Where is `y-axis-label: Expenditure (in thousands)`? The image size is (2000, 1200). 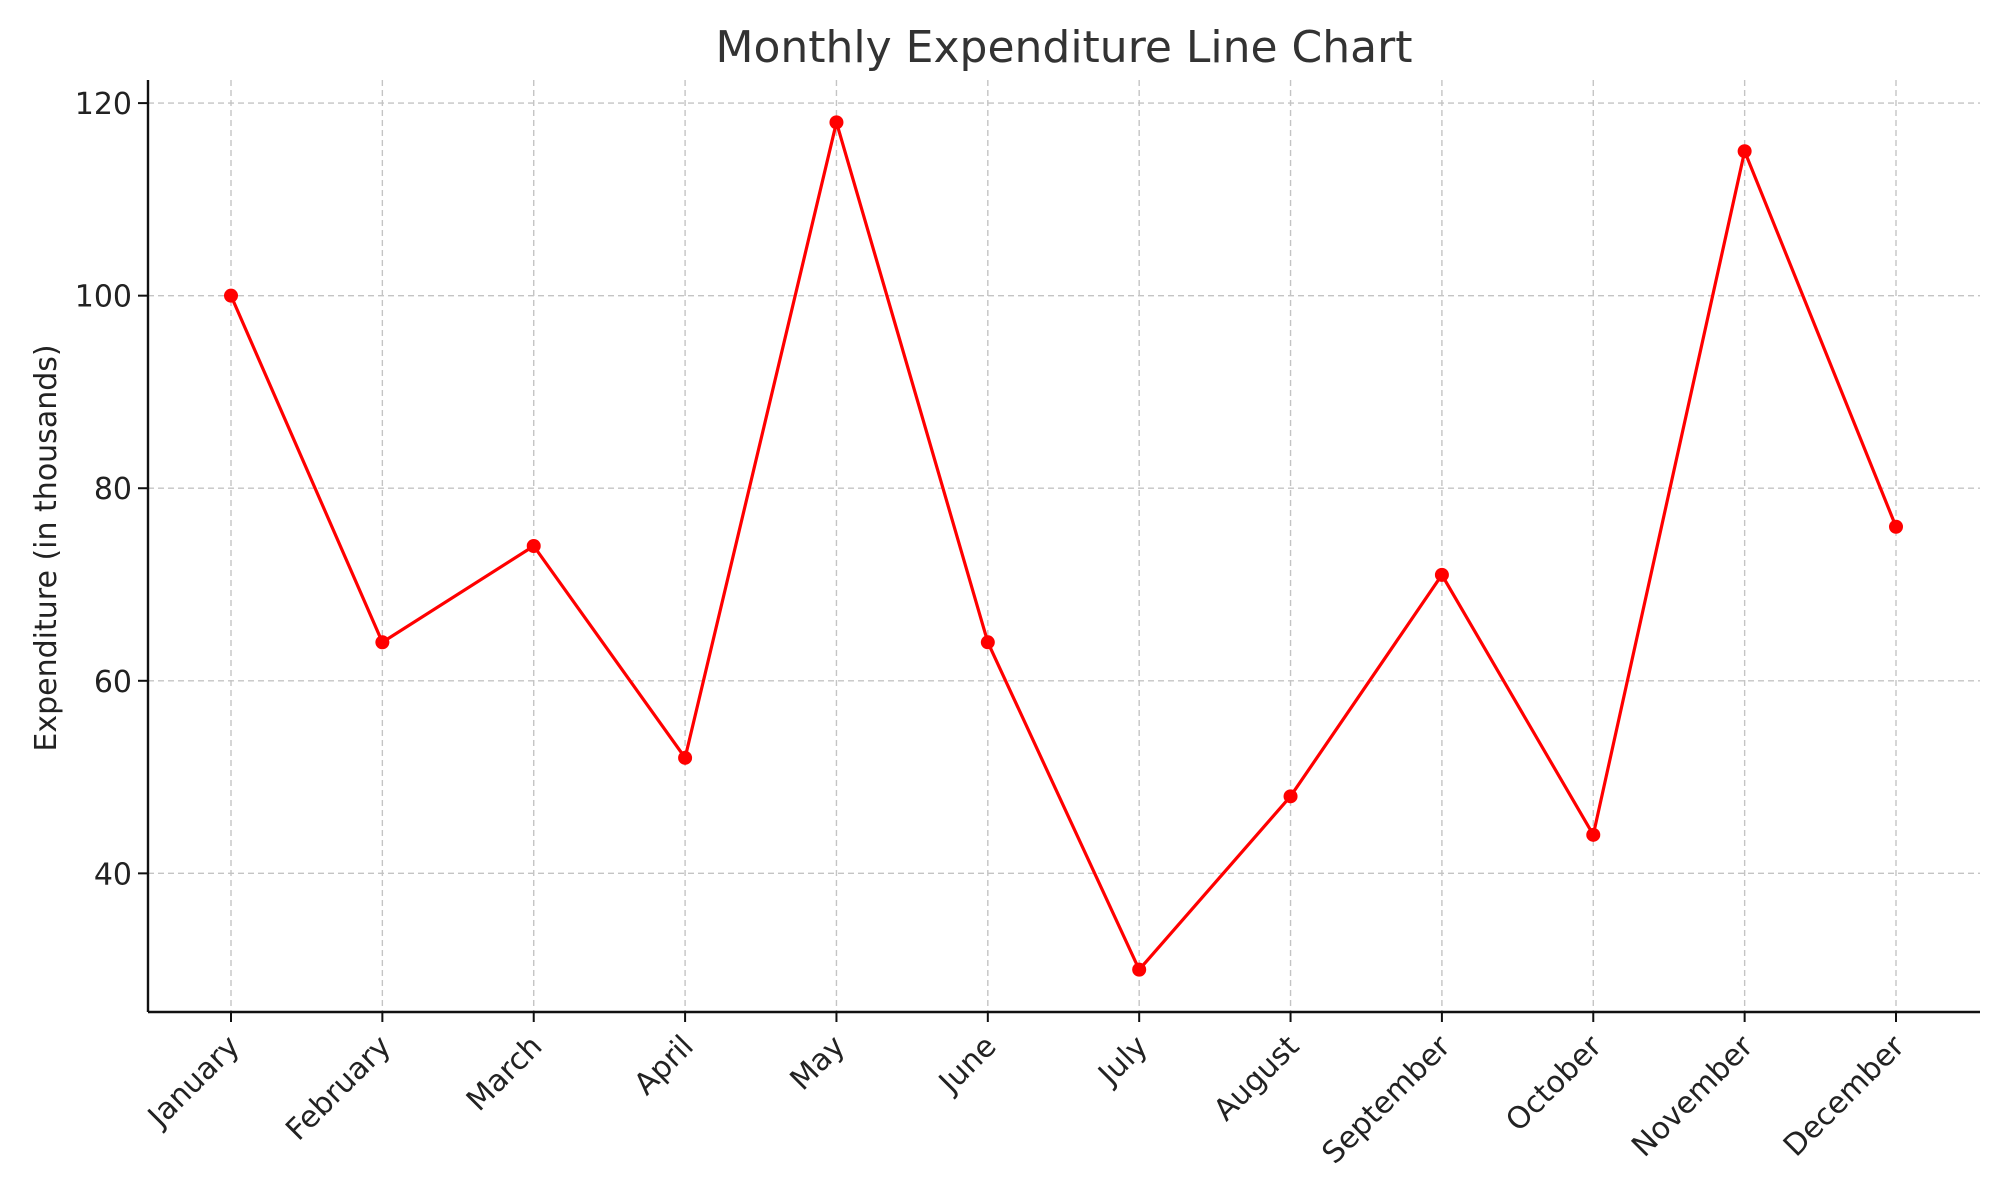 y-axis-label: Expenditure (in thousands) is located at coordinates (46, 547).